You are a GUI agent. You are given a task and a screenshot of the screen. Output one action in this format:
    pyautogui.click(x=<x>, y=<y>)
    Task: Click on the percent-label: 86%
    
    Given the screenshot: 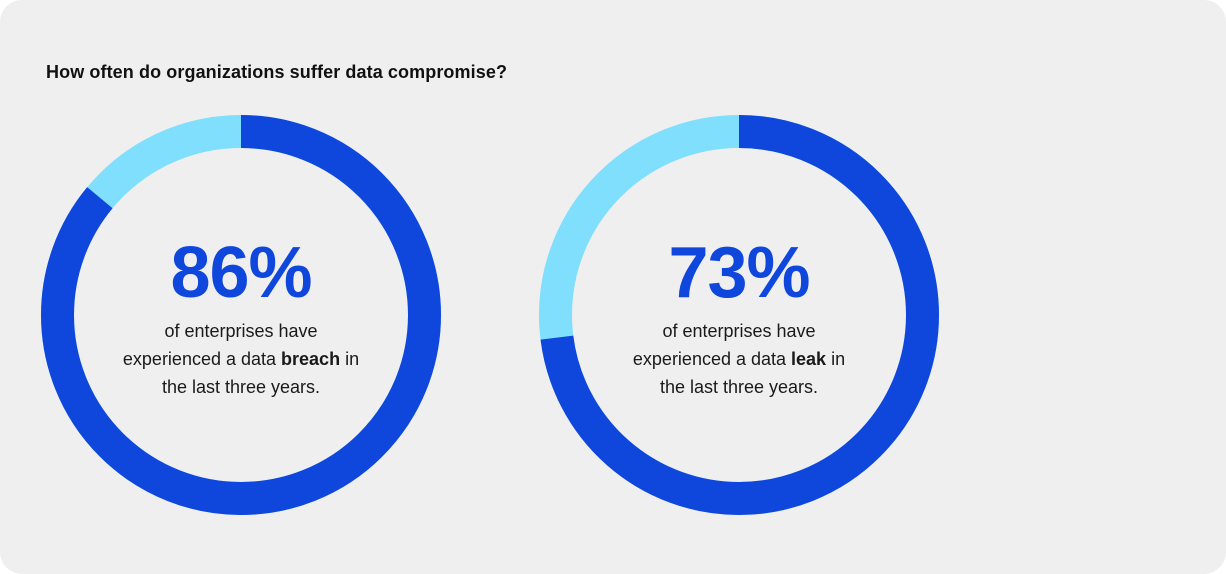 What is the action you would take?
    pyautogui.click(x=241, y=273)
    